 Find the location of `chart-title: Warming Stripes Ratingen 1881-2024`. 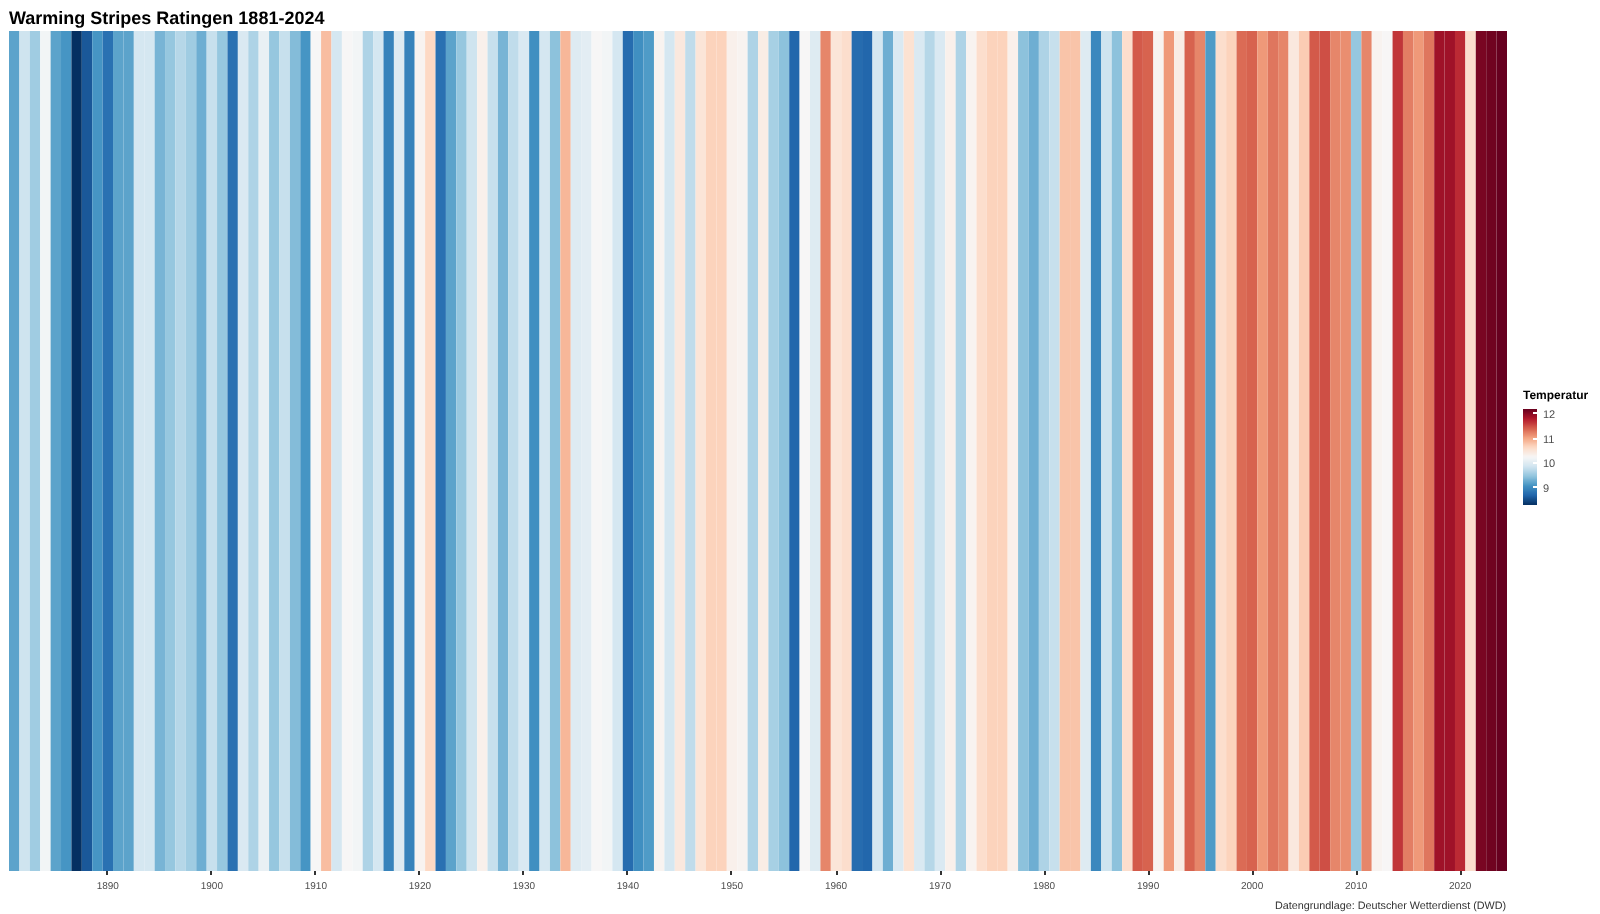

chart-title: Warming Stripes Ratingen 1881-2024 is located at coordinates (167, 18).